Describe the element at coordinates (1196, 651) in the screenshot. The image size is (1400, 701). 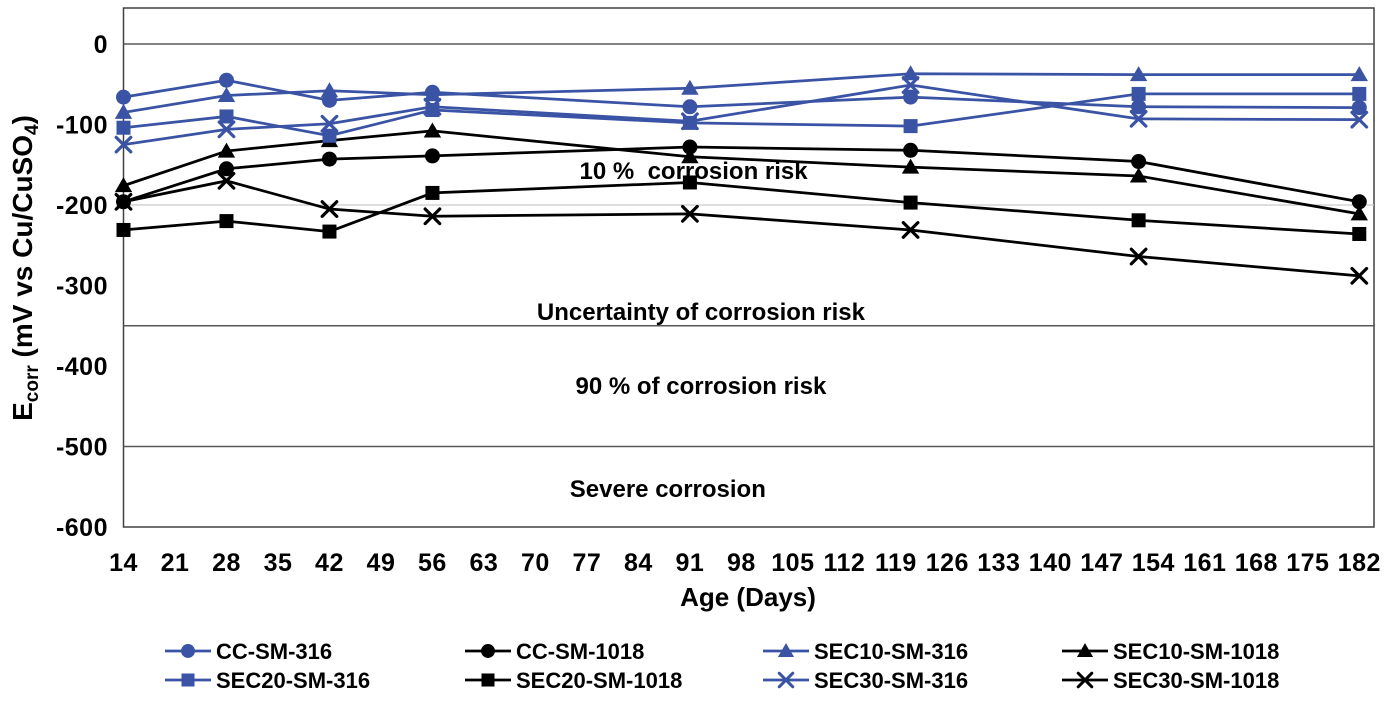
I see `legend-label: SEC10-SM-1018` at that location.